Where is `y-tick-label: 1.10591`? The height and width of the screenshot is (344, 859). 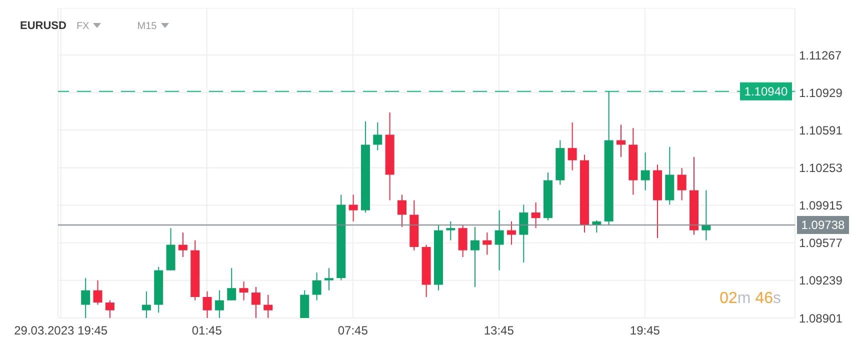 y-tick-label: 1.10591 is located at coordinates (821, 130).